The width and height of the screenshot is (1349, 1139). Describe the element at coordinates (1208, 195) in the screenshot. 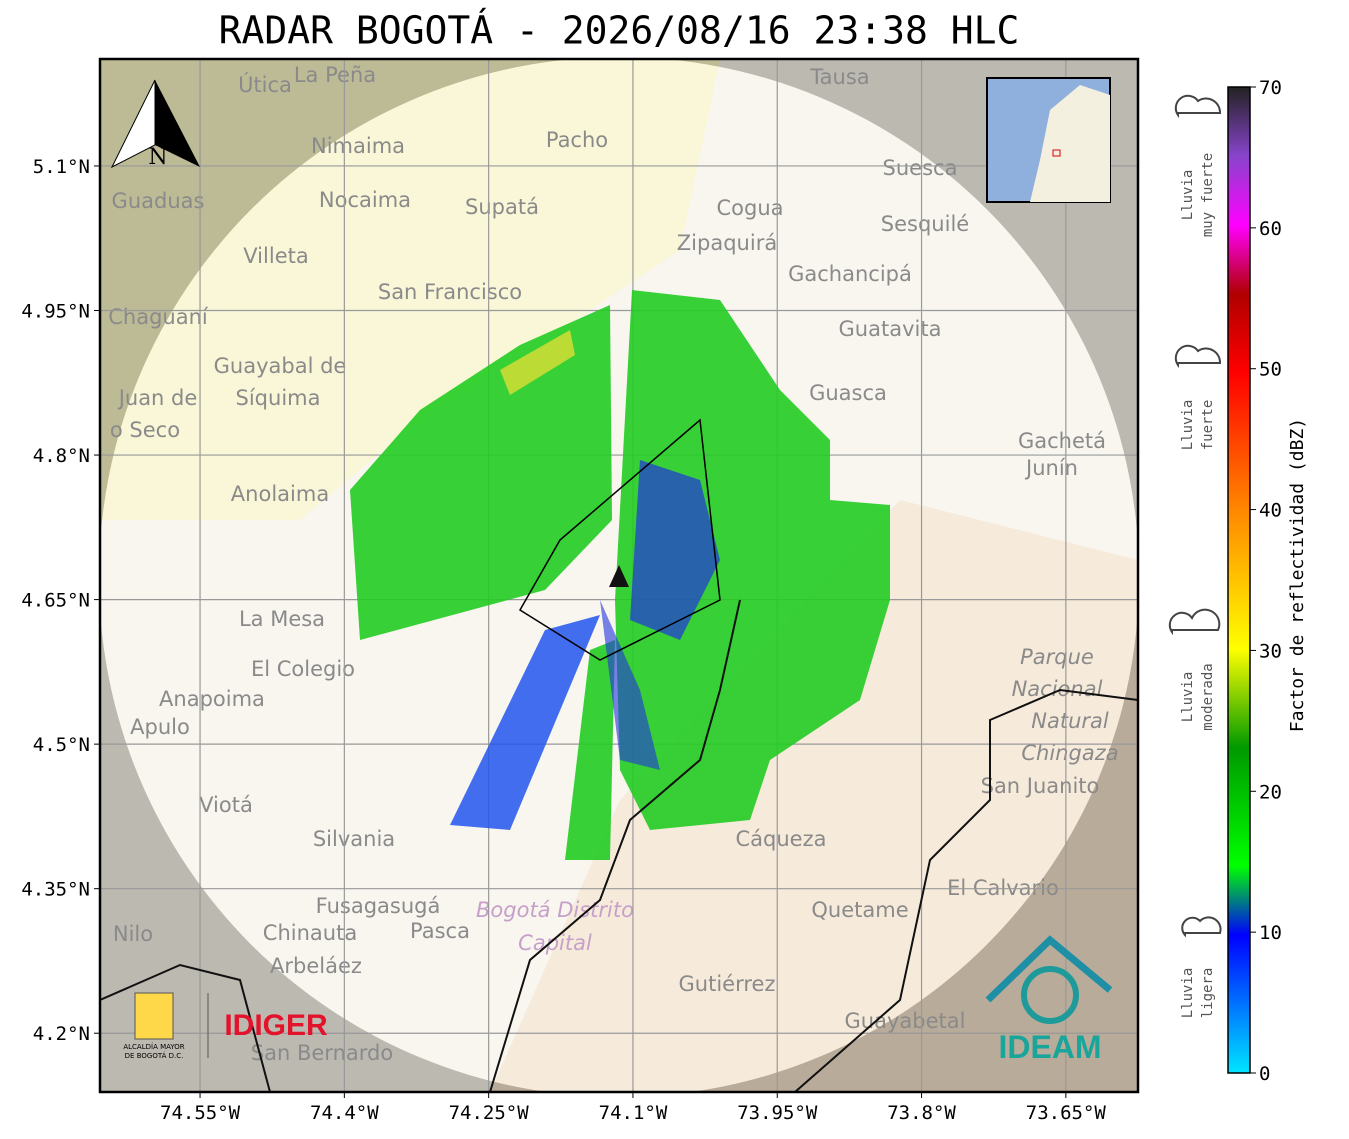

I see `category-label: muy fuerte` at that location.